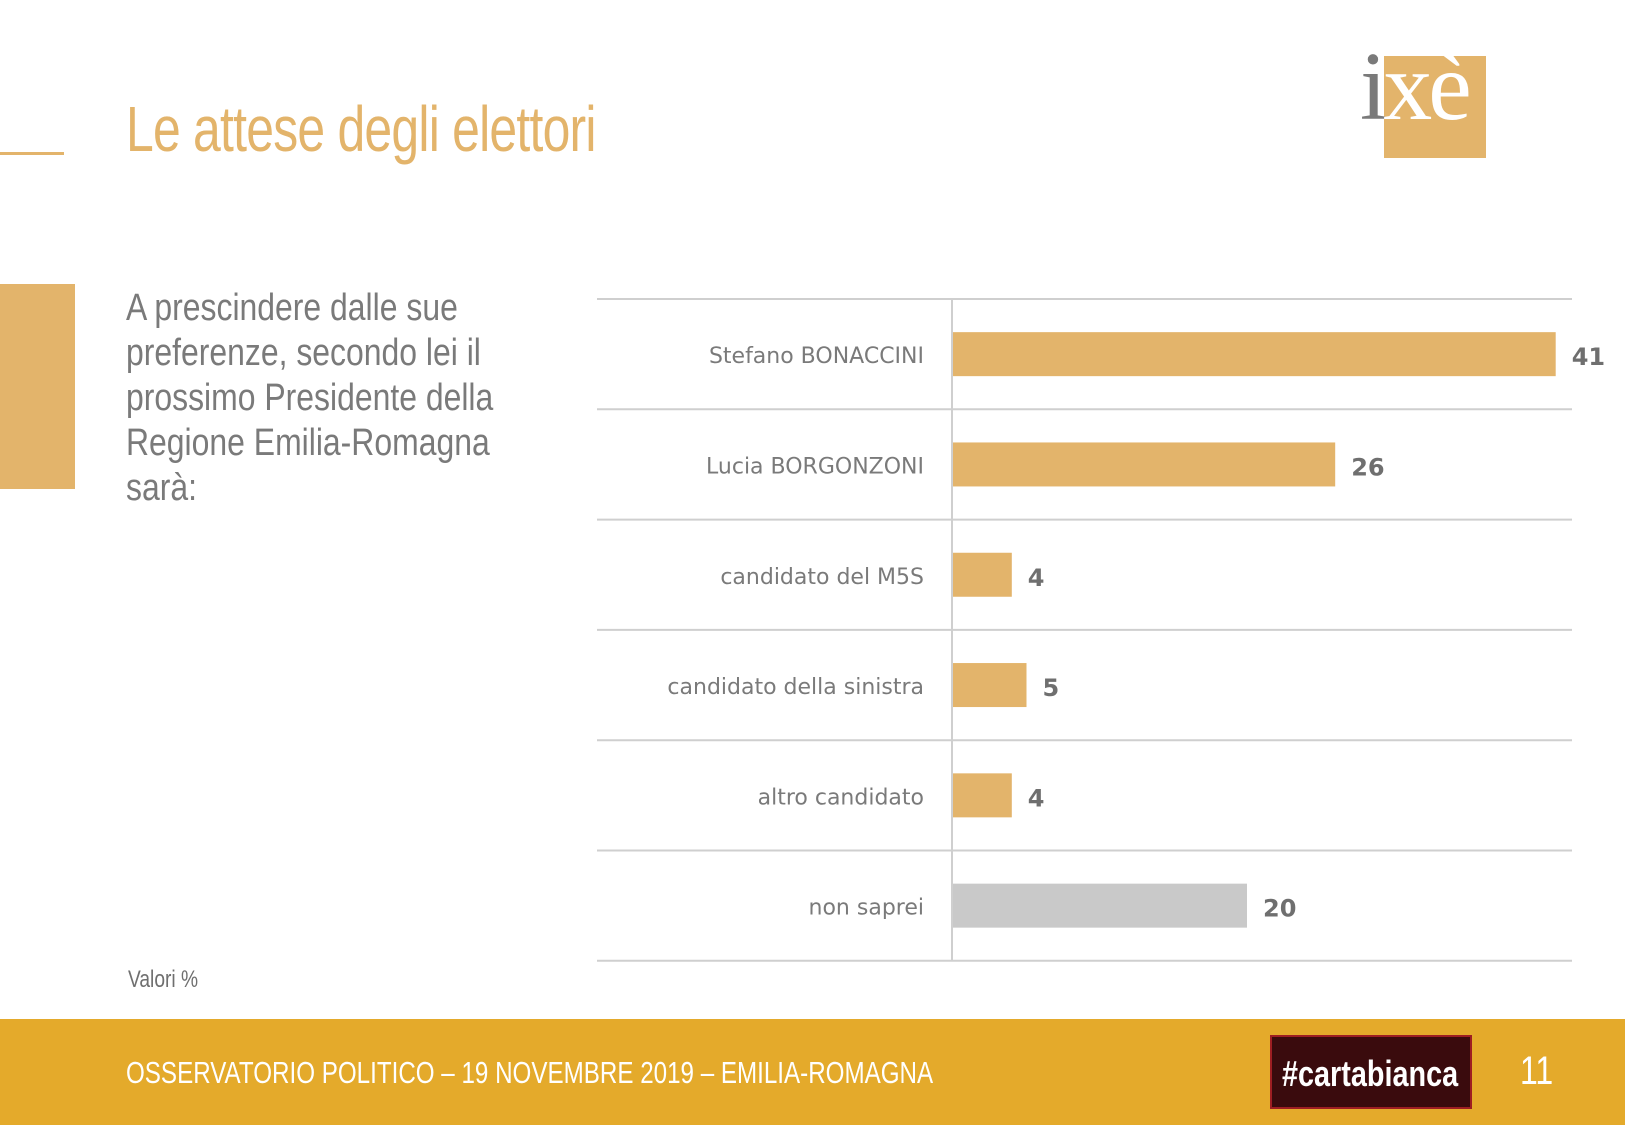 Image resolution: width=1625 pixels, height=1125 pixels. I want to click on category-label: altro candidato, so click(841, 797).